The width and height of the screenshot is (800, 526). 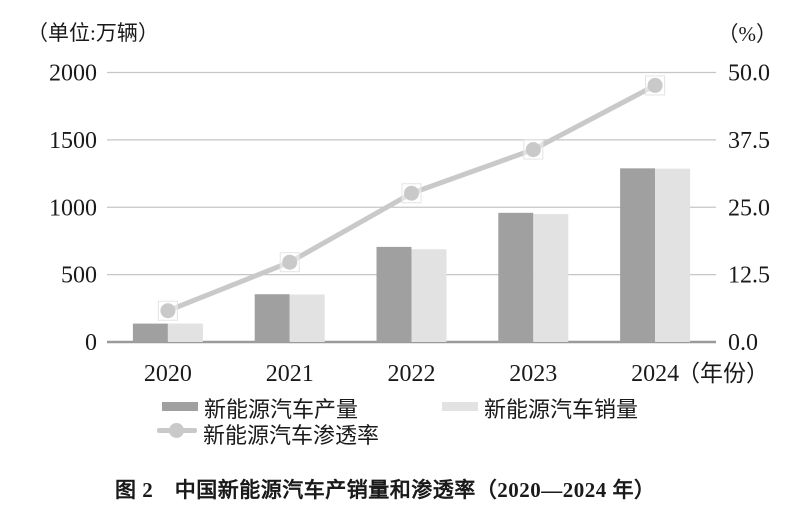 I want to click on penetration-marker-2024, so click(x=655, y=85).